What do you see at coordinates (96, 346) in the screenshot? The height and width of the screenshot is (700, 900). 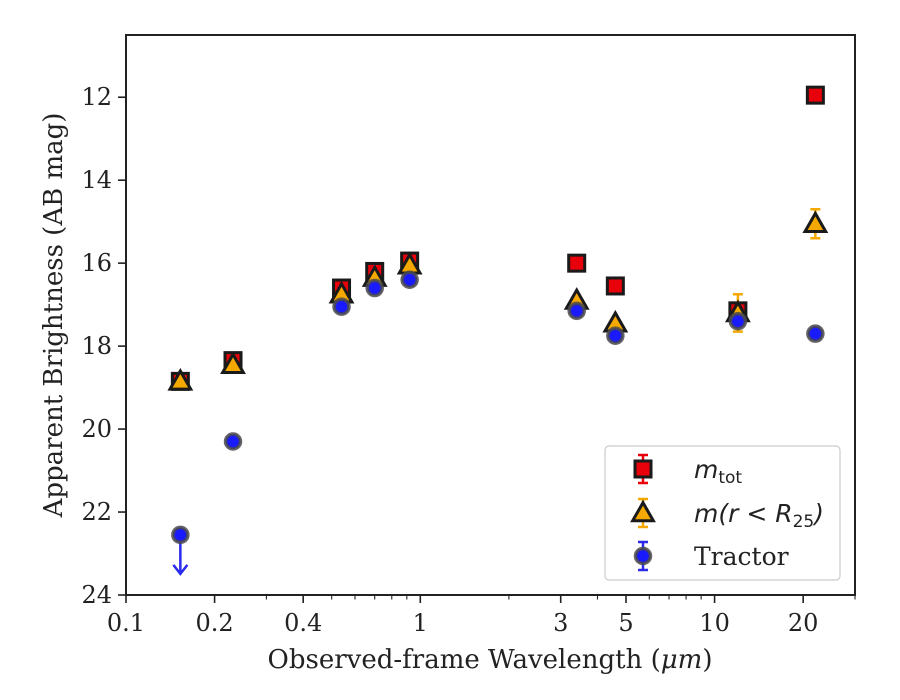 I see `y-tick-label: 18` at bounding box center [96, 346].